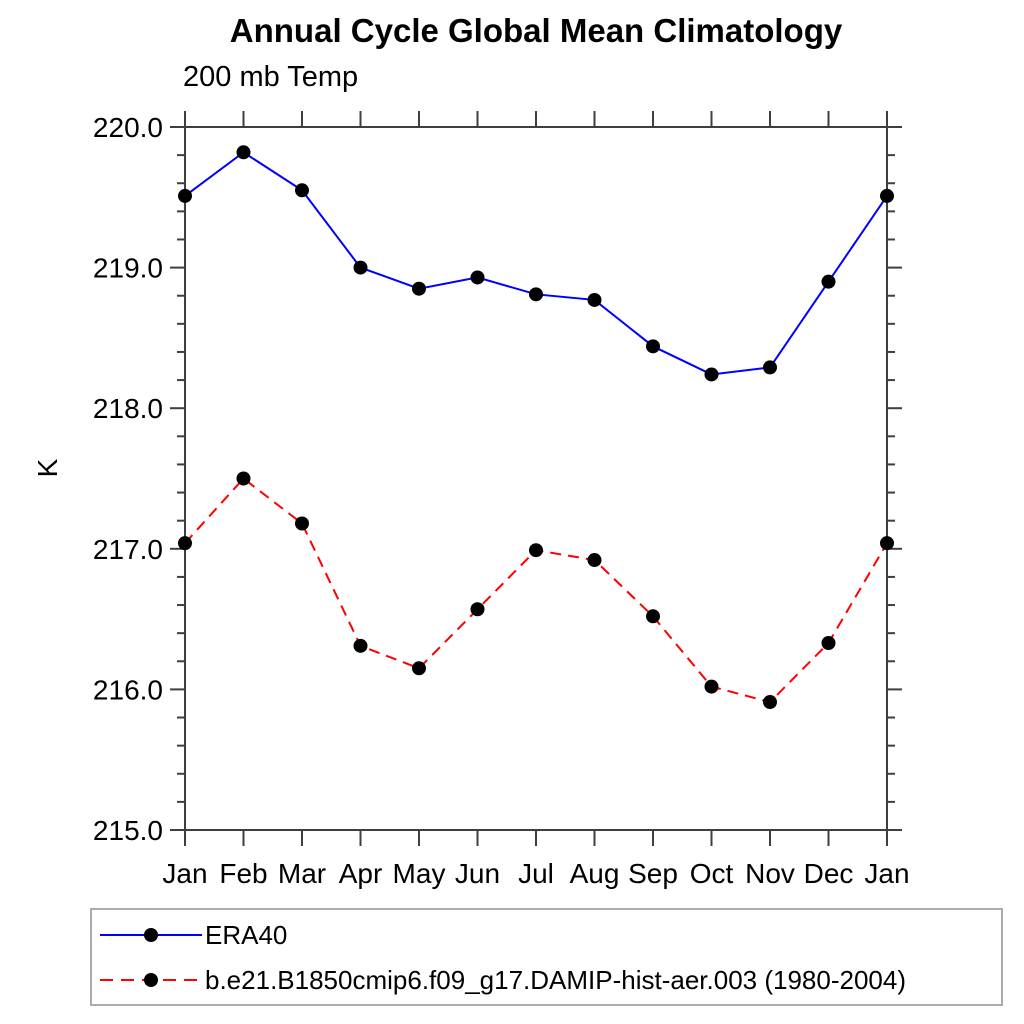  What do you see at coordinates (243, 873) in the screenshot?
I see `x-tick-label: Feb` at bounding box center [243, 873].